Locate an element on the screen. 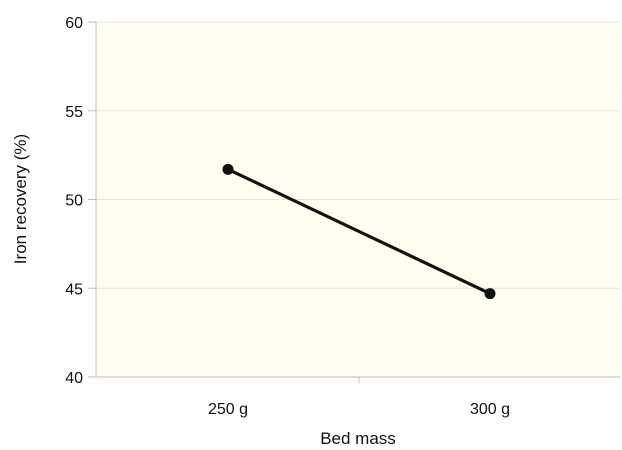 The height and width of the screenshot is (450, 622). y-axis-ticks: 40 45 50 55 60 is located at coordinates (80, 201).